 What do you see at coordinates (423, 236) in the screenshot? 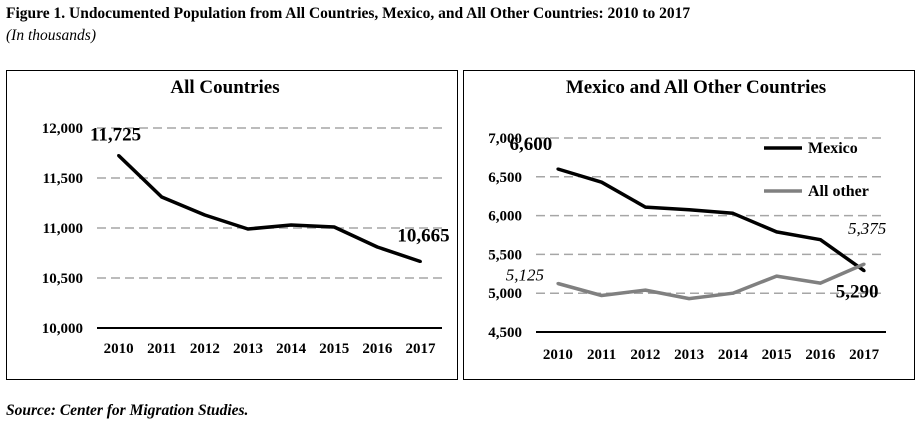
I see `data-label: 10,665` at bounding box center [423, 236].